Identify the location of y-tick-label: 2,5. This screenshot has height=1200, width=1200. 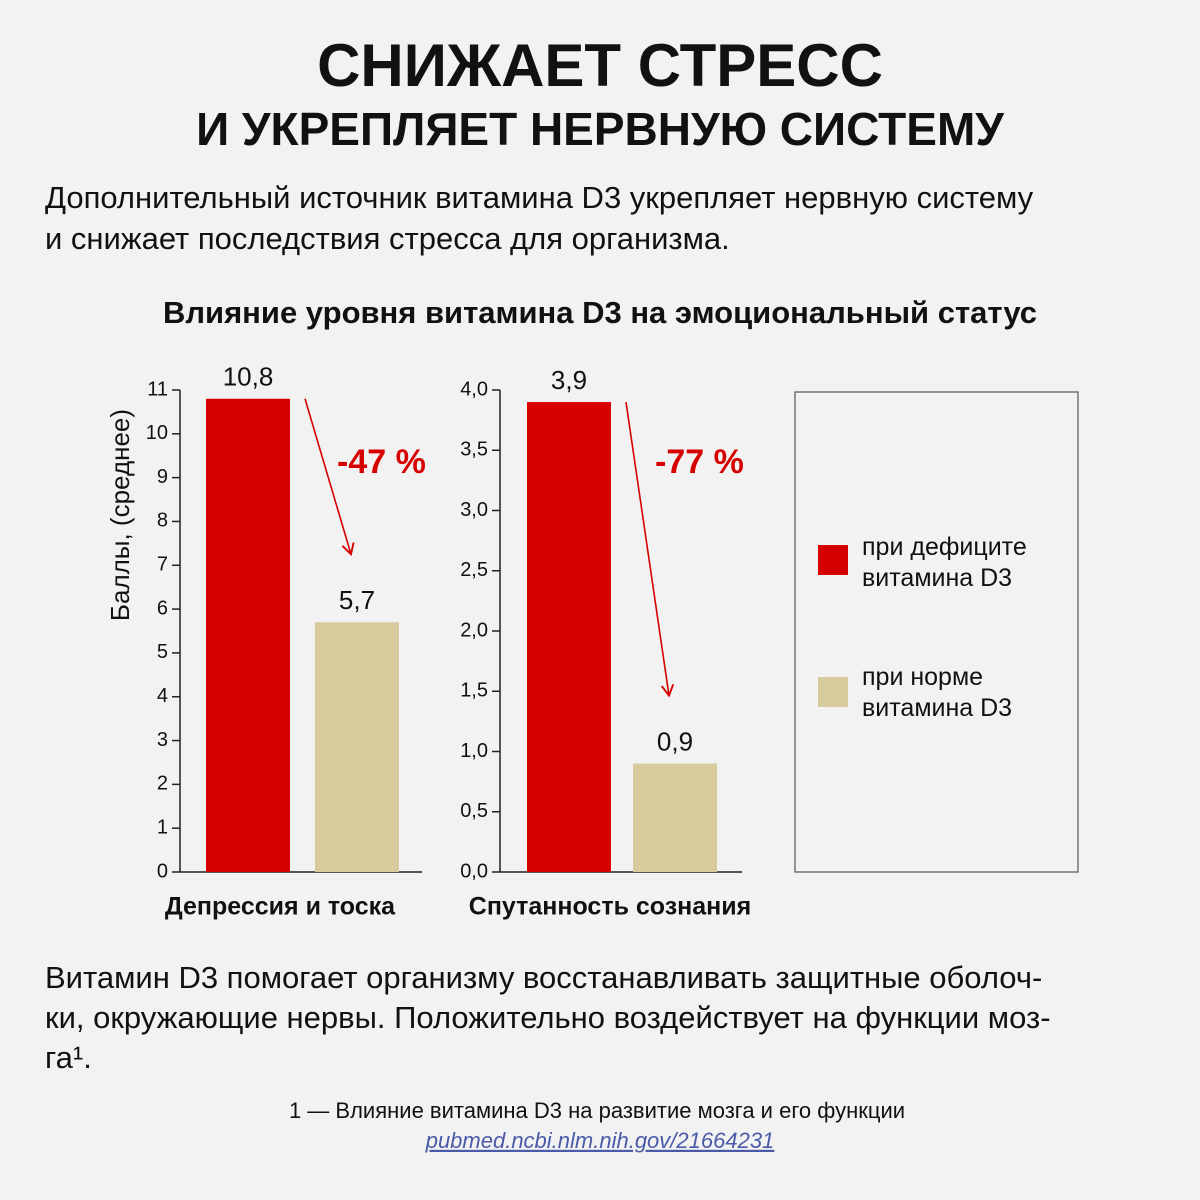
(474, 570).